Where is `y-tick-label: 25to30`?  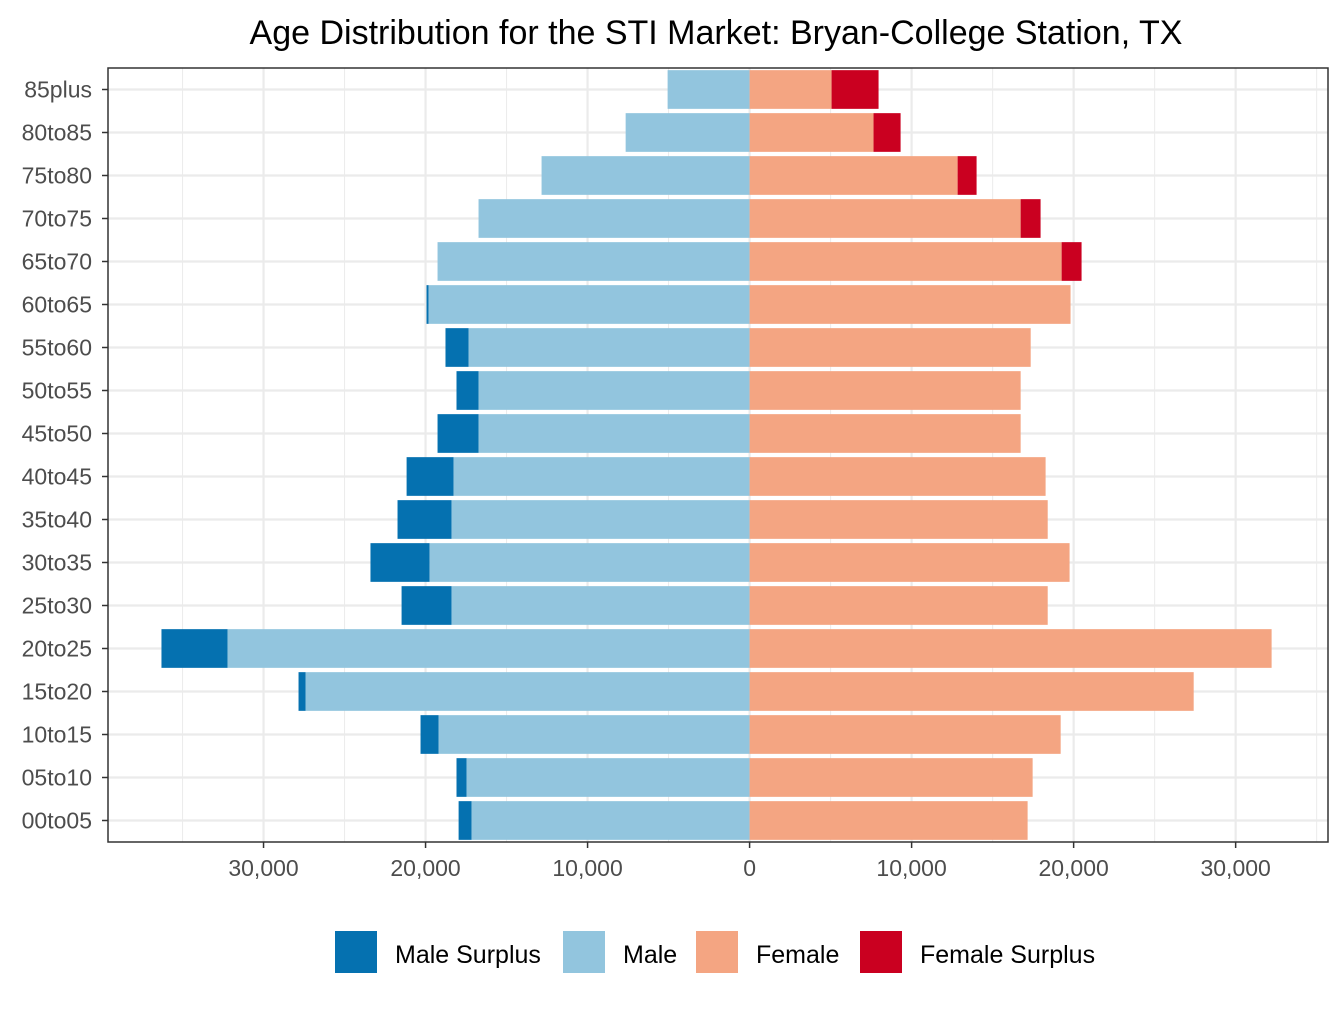 y-tick-label: 25to30 is located at coordinates (57, 606).